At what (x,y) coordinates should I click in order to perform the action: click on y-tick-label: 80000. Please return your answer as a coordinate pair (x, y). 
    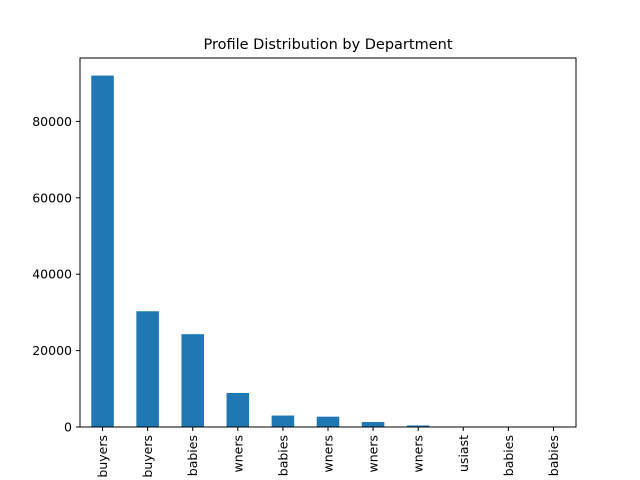
    Looking at the image, I should click on (52, 121).